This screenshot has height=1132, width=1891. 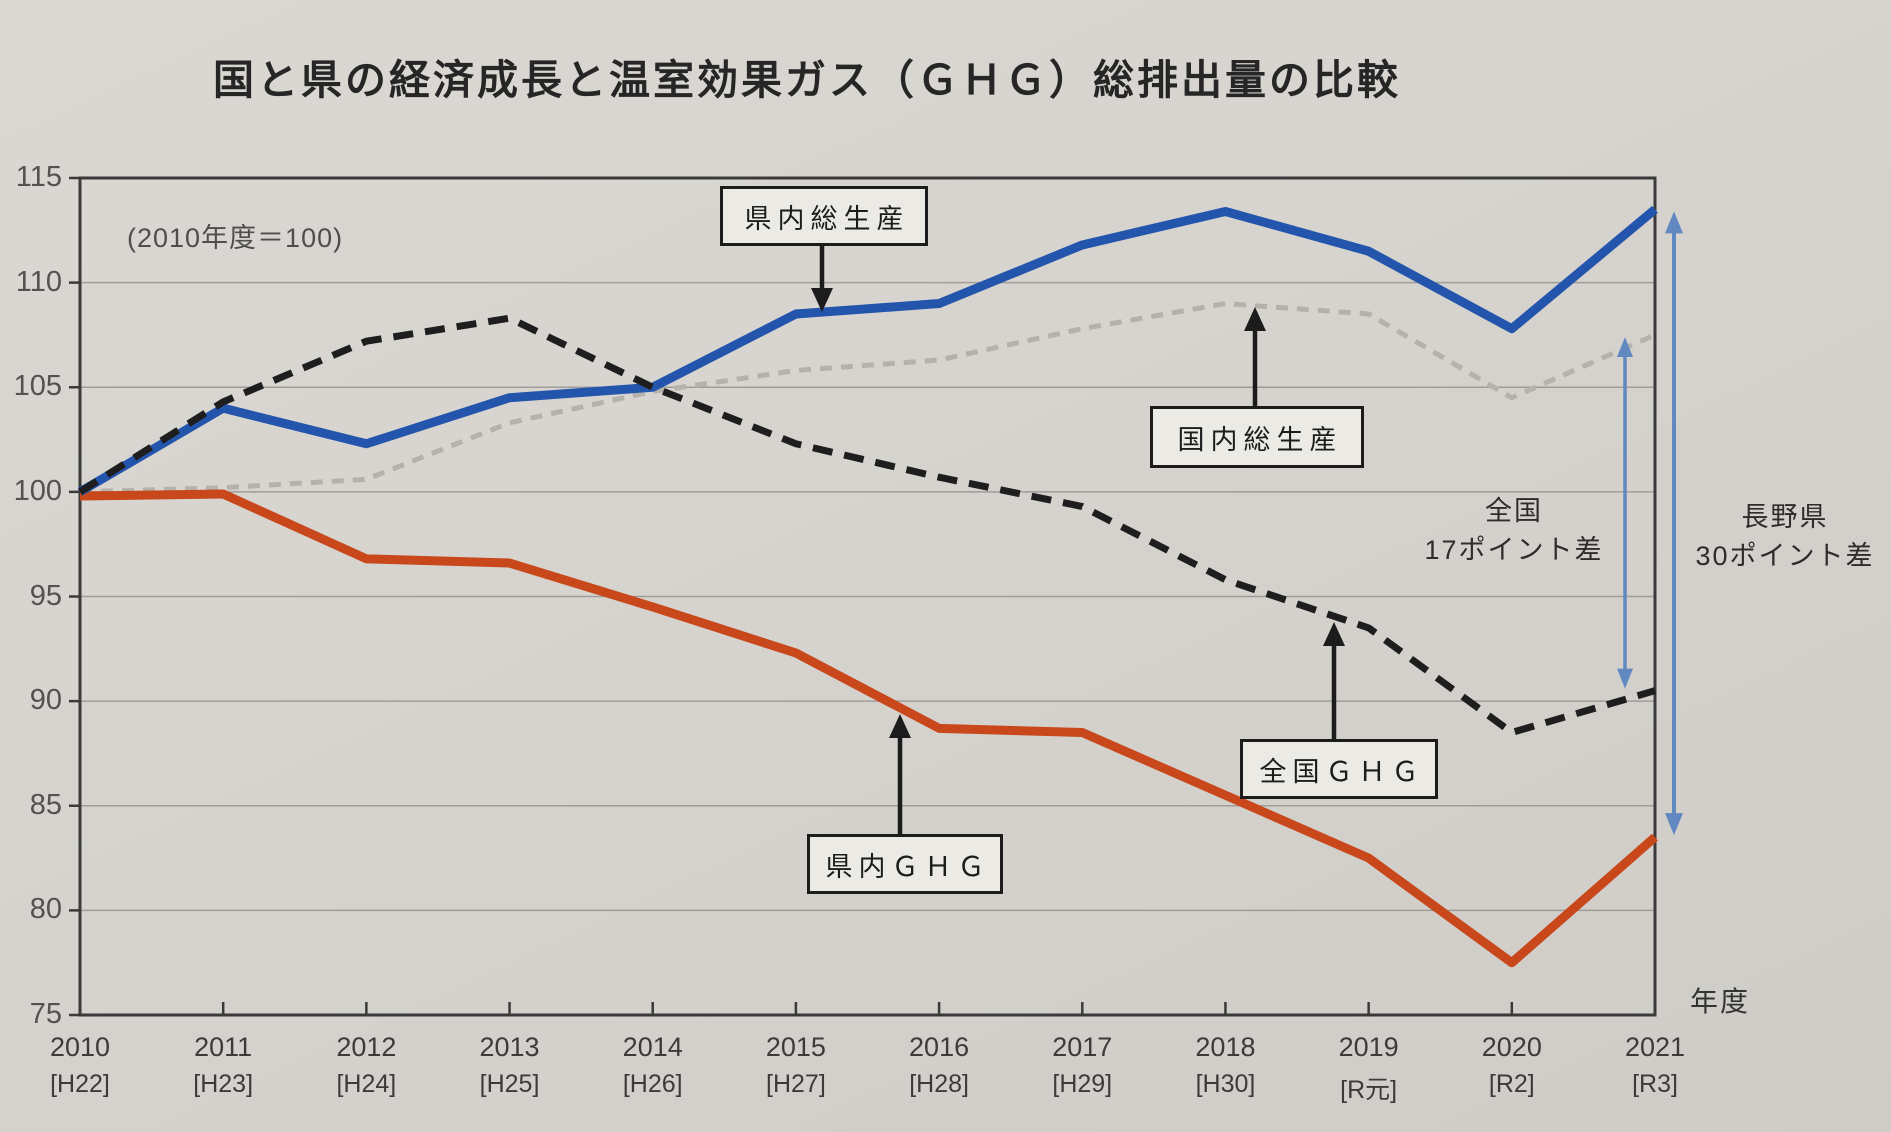 I want to click on x-tick-era: [H25], so click(x=509, y=1084).